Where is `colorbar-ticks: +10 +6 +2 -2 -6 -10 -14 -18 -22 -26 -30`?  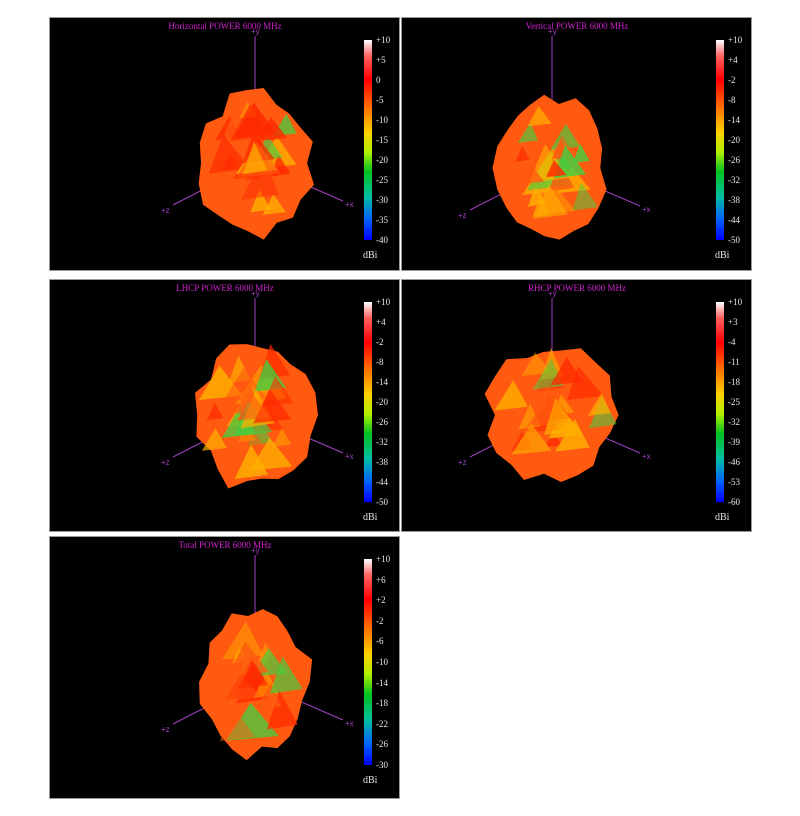 colorbar-ticks: +10 +6 +2 -2 -6 -10 -14 -18 -22 -26 -30 is located at coordinates (387, 662).